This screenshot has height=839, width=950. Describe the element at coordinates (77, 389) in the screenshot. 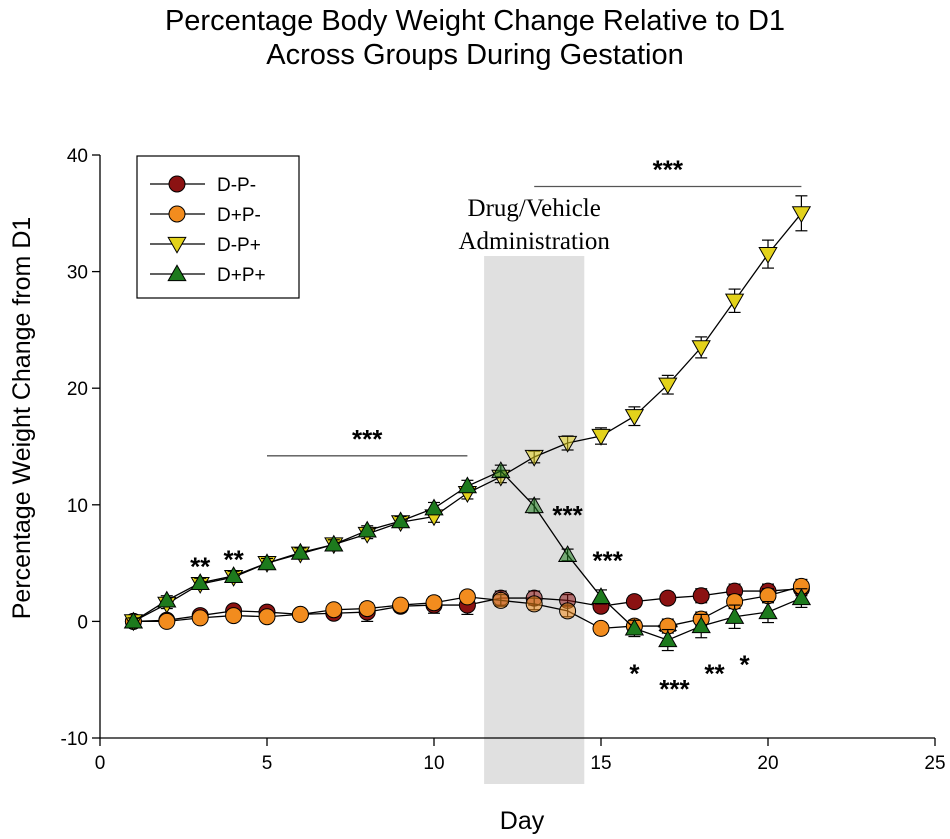

I see `y-tick-label: 20` at that location.